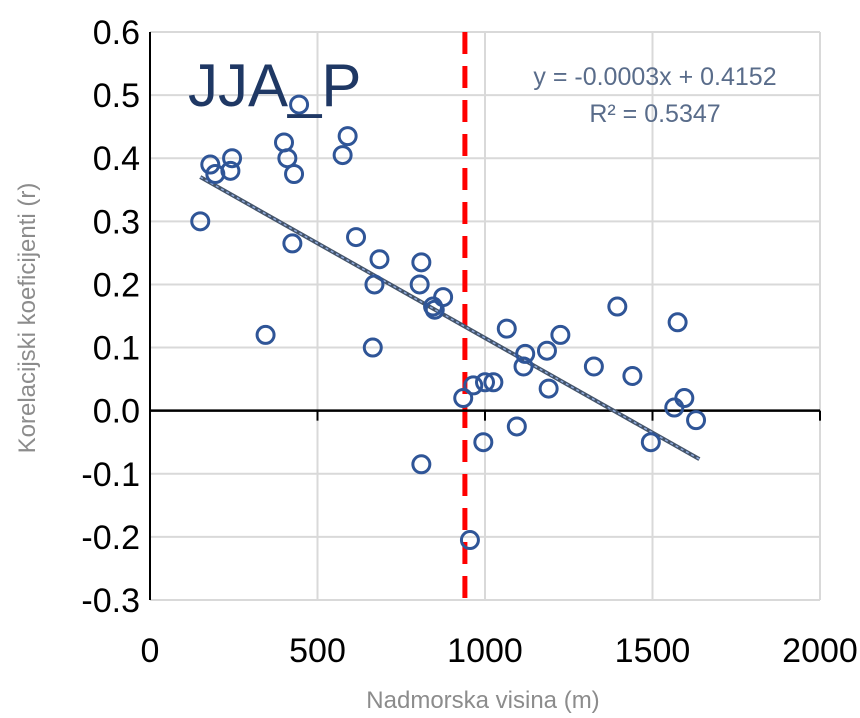  I want to click on trendline-r-squared: R² = 0.5347, so click(654, 114).